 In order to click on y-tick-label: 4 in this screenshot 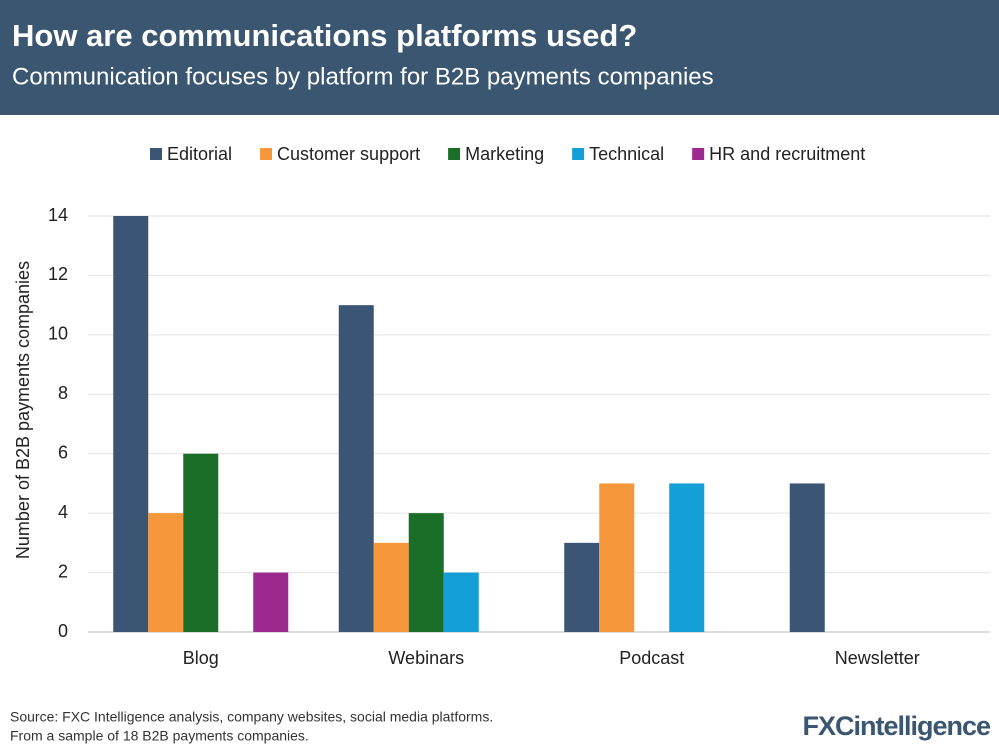, I will do `click(63, 512)`.